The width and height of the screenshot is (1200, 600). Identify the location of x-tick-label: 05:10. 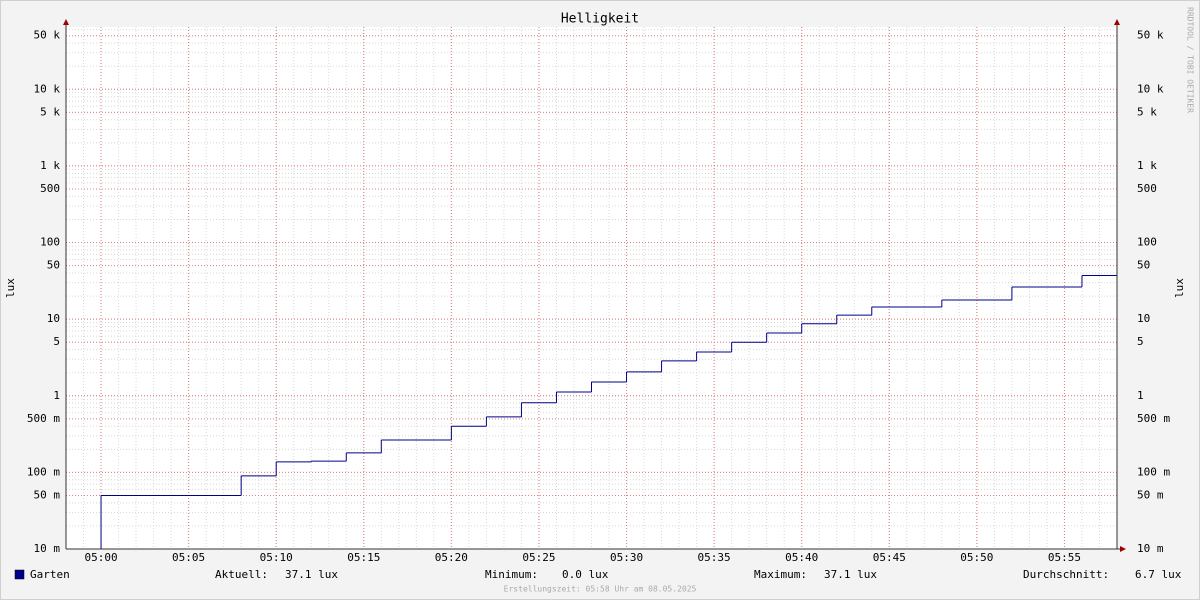
(276, 557).